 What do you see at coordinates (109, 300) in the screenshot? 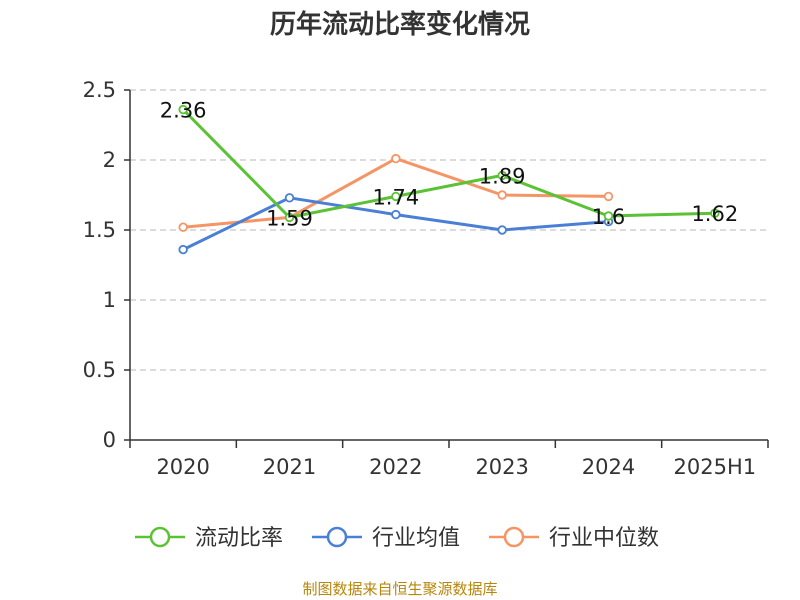
I see `y-tick-label: 1` at bounding box center [109, 300].